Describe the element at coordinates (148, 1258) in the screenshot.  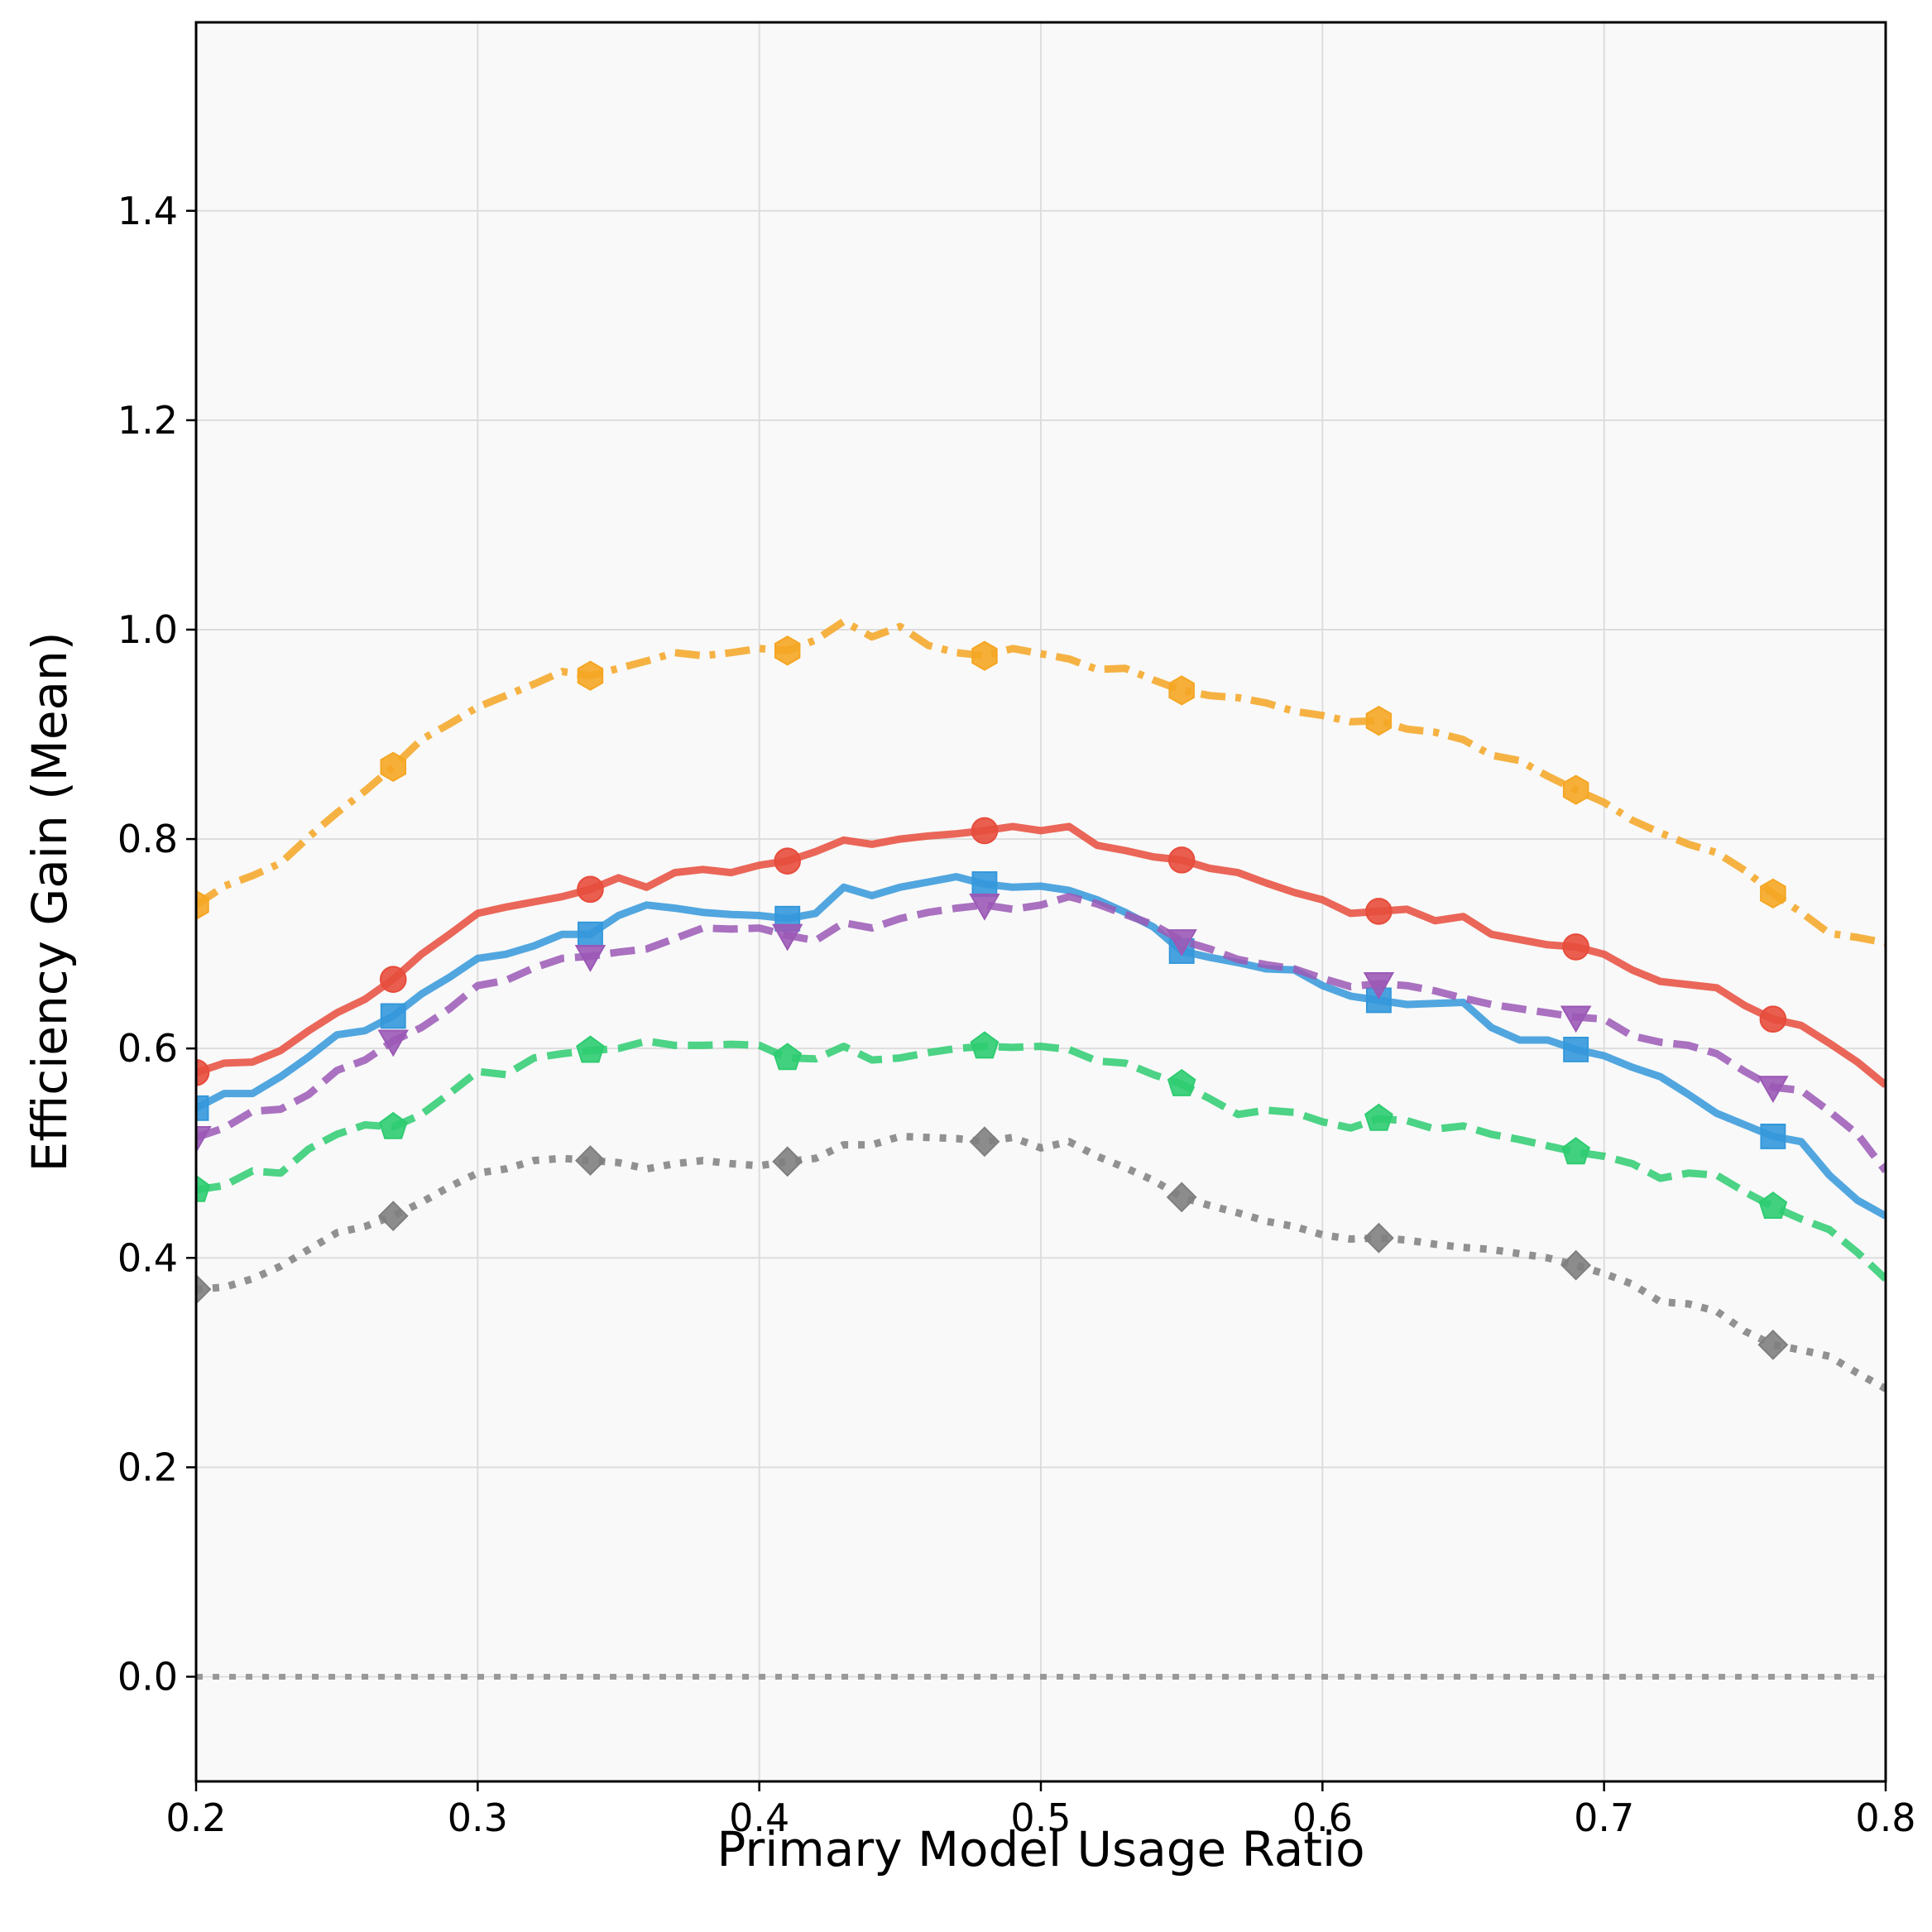
I see `y-tick-label: 0.4` at that location.